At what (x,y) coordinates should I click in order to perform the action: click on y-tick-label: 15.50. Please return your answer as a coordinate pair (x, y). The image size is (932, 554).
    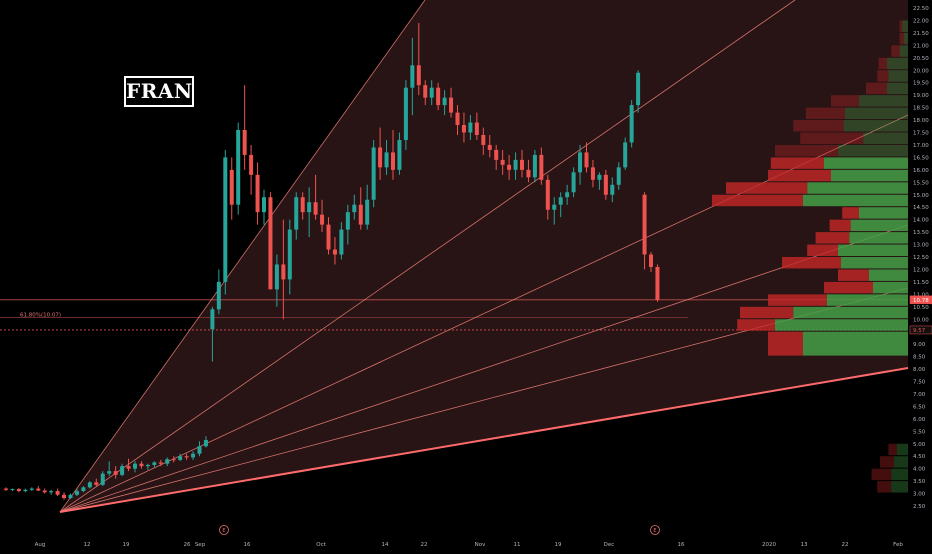
    Looking at the image, I should click on (921, 183).